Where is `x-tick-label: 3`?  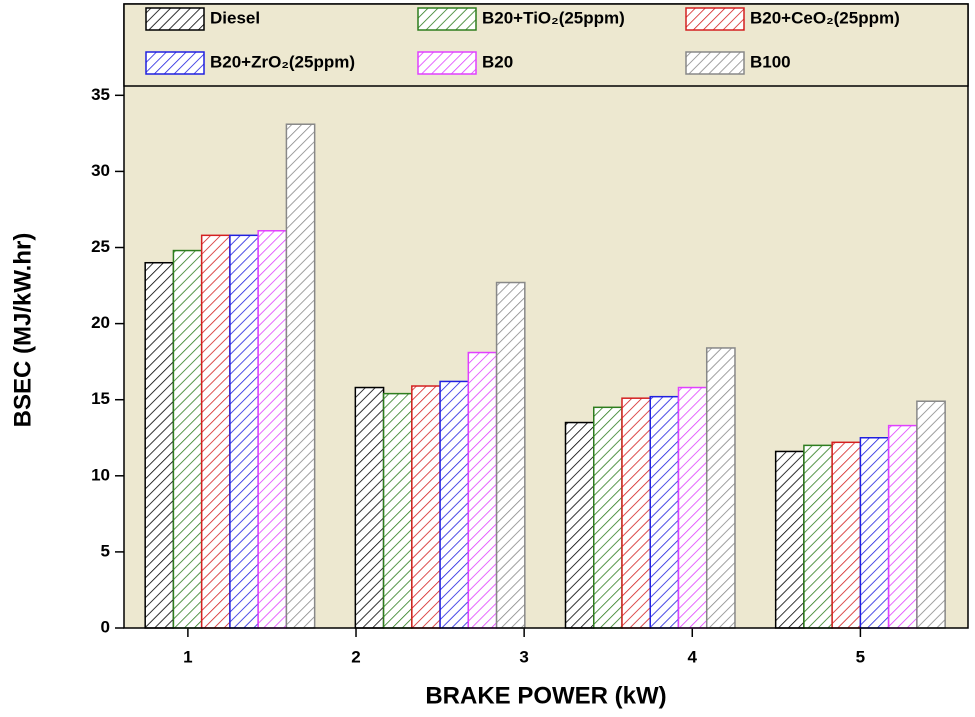 x-tick-label: 3 is located at coordinates (523, 656).